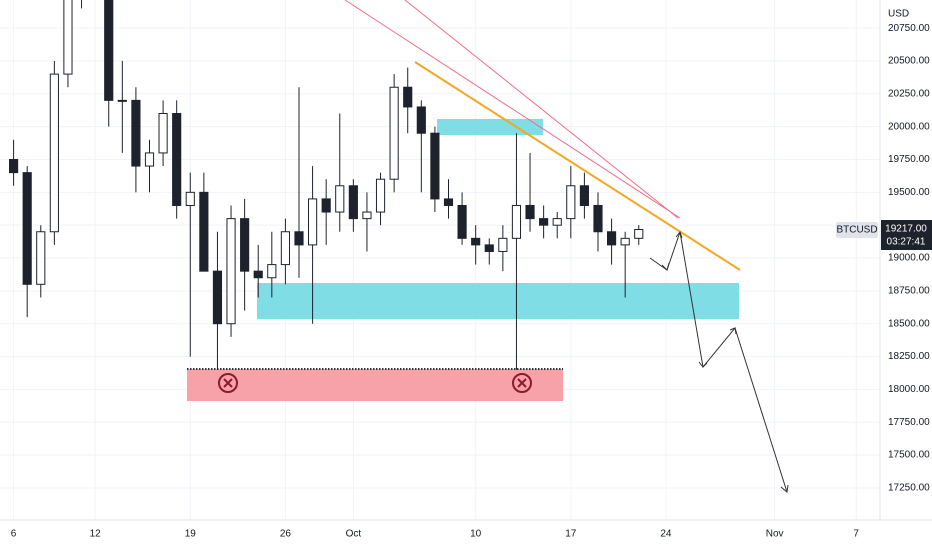  What do you see at coordinates (909, 126) in the screenshot?
I see `y-tick-label: 20000.00` at bounding box center [909, 126].